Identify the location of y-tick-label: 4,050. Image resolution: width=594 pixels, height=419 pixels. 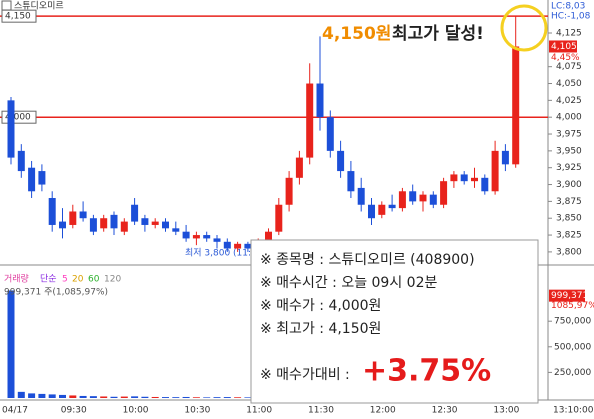
(569, 84).